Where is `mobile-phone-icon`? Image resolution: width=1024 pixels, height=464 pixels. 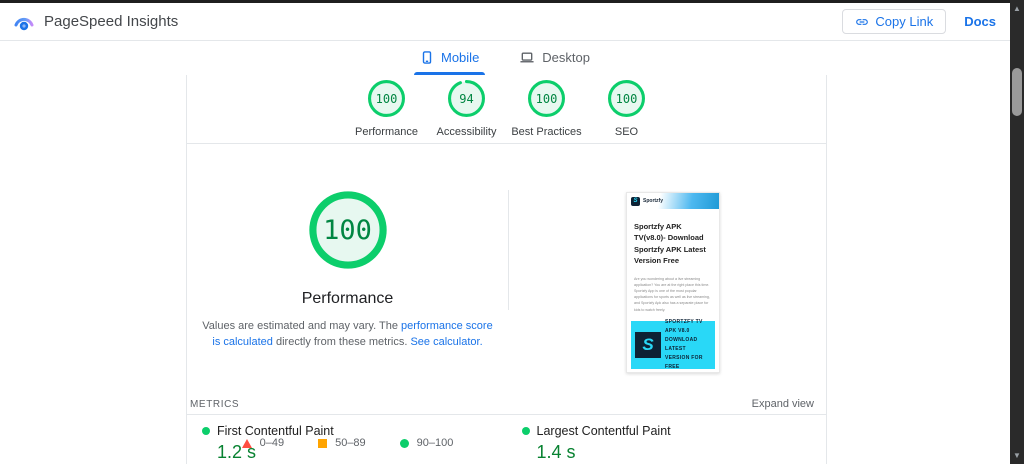
mobile-phone-icon is located at coordinates (427, 57).